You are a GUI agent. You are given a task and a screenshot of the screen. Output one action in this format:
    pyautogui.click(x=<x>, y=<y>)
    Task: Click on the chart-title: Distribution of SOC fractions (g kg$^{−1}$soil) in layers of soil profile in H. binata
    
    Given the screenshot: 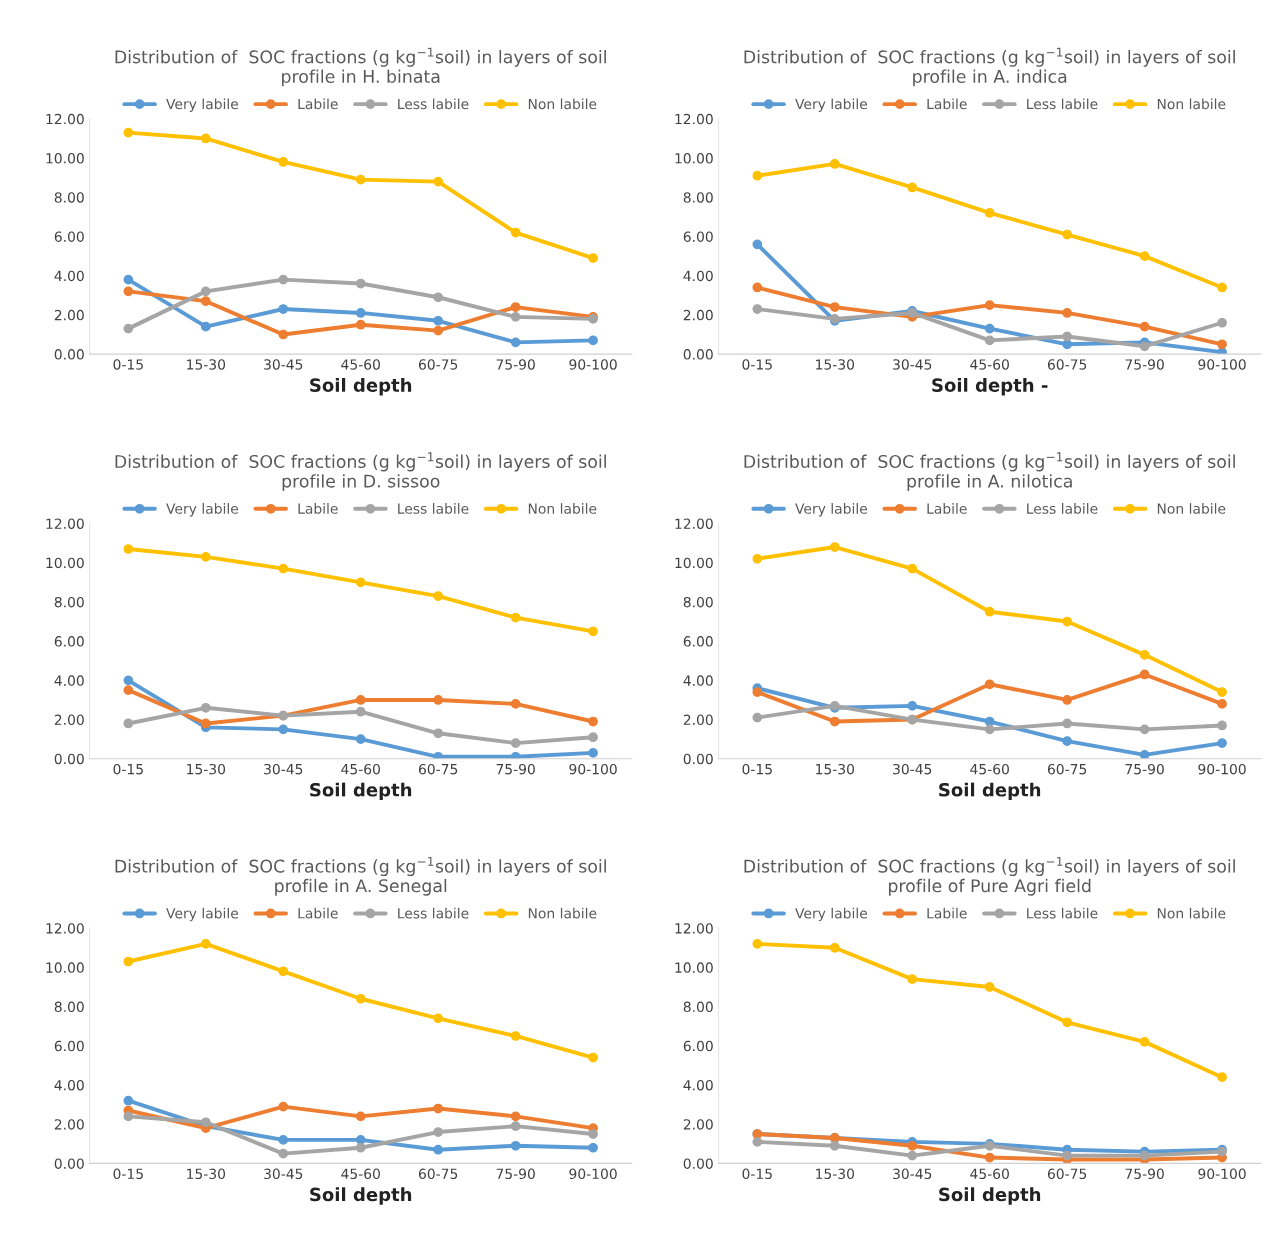 What is the action you would take?
    pyautogui.click(x=360, y=67)
    